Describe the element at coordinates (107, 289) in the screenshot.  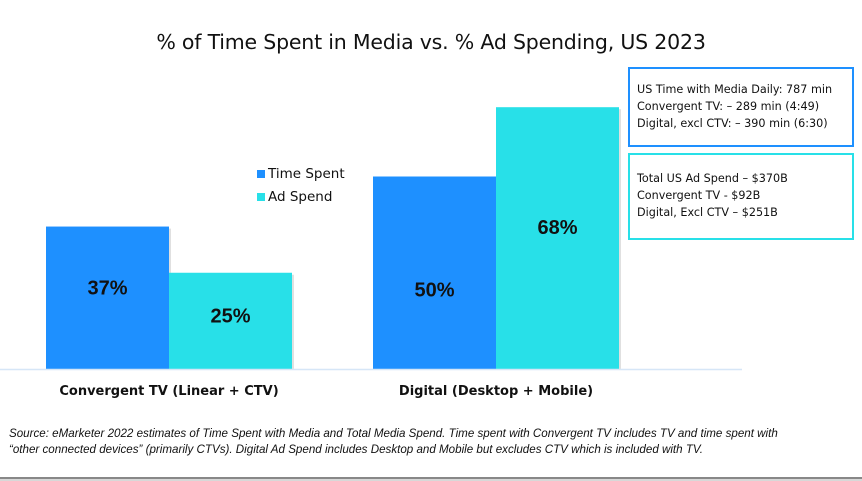
I see `value-label-time-spent-0: 37%` at that location.